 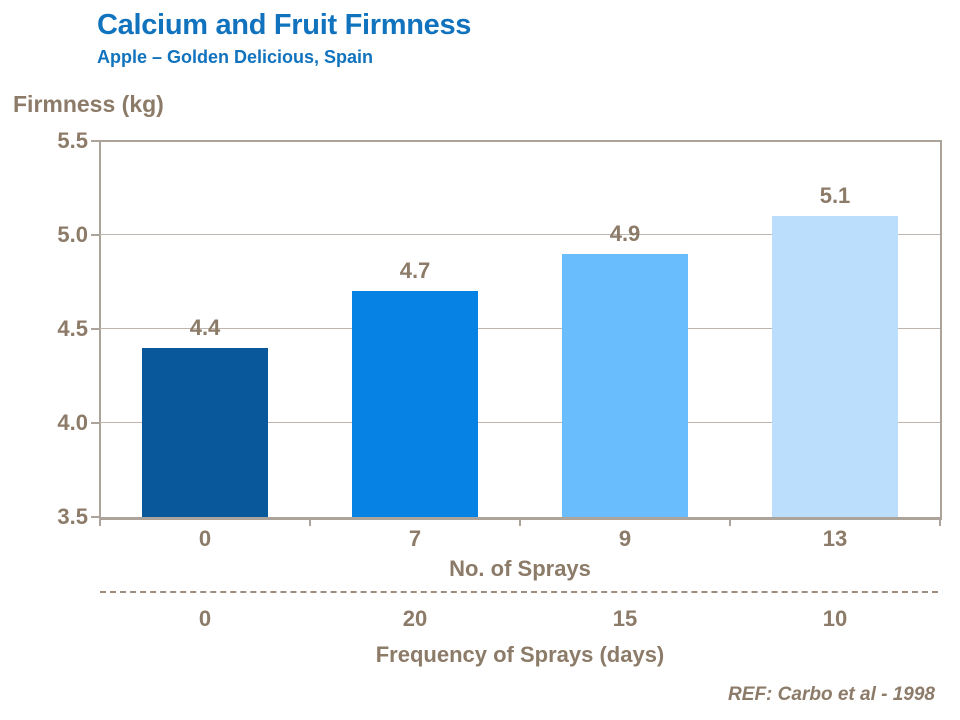 What do you see at coordinates (519, 592) in the screenshot?
I see `dashed-divider` at bounding box center [519, 592].